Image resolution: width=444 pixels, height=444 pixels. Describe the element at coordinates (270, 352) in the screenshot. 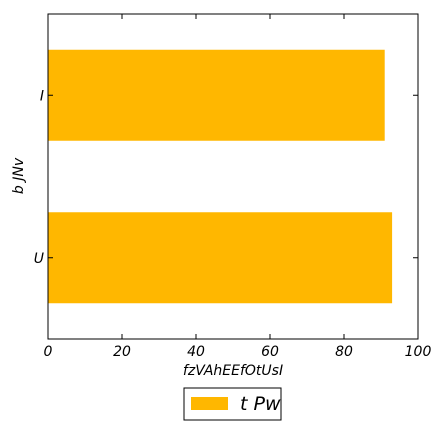

I see `x-tick-label: 60` at that location.